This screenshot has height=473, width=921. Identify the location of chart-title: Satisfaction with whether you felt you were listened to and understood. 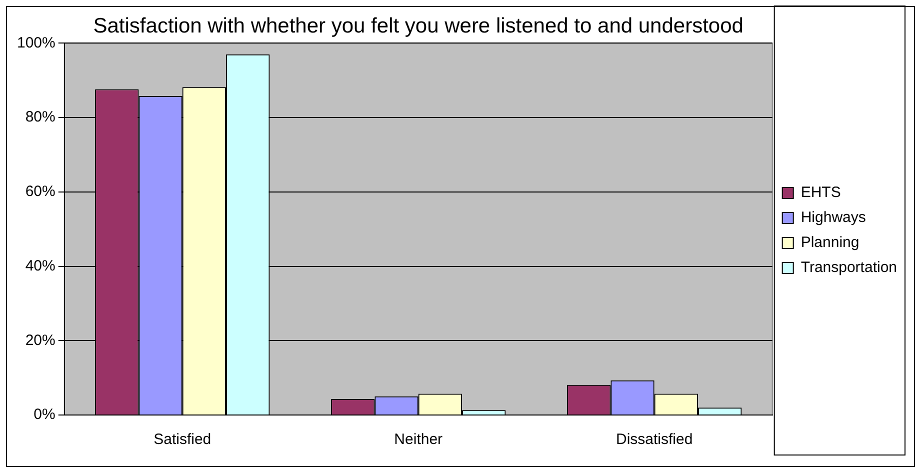
(418, 26).